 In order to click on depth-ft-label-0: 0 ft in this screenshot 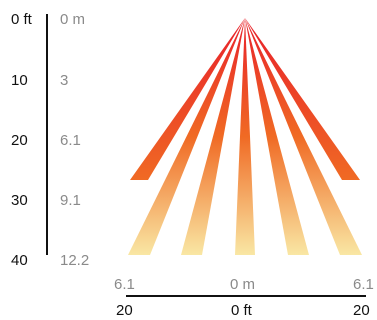, I will do `click(21, 19)`.